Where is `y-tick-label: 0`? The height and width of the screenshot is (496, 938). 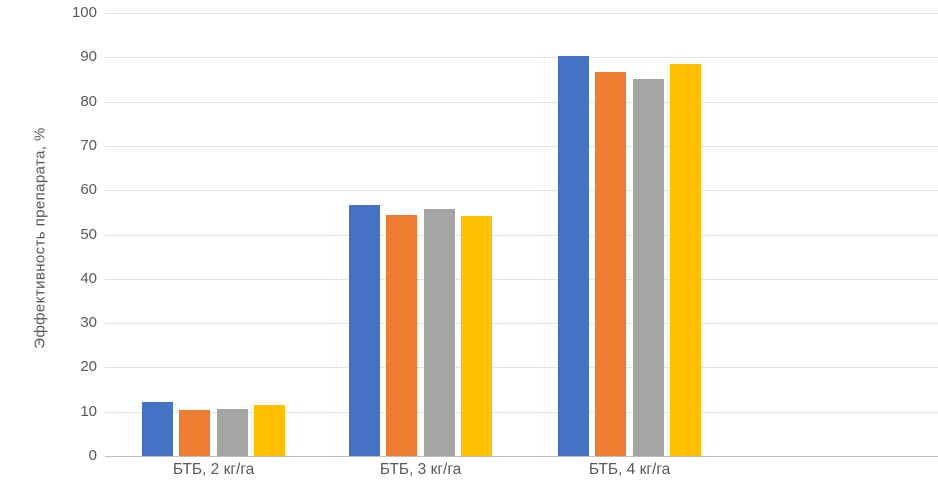
y-tick-label: 0 is located at coordinates (92, 455).